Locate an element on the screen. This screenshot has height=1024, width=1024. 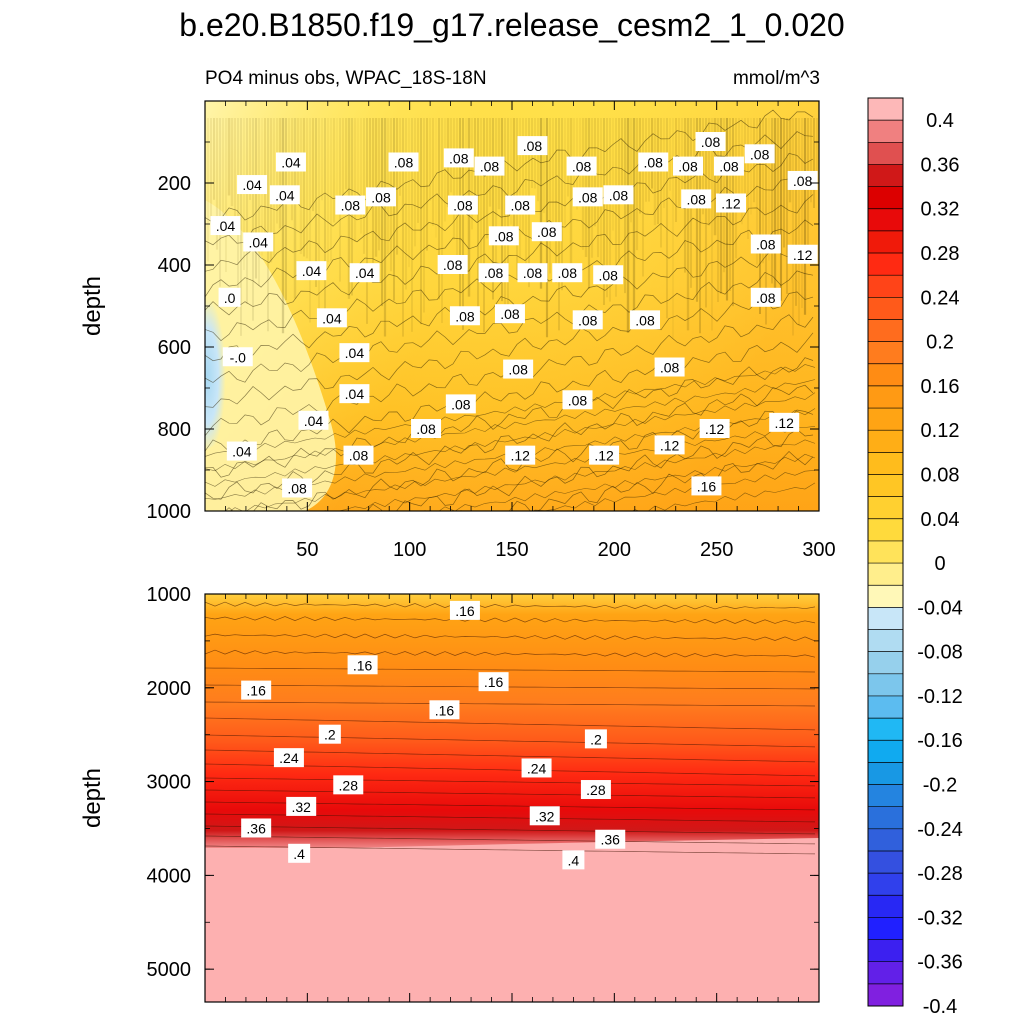
upper-streaks is located at coordinates (512, 228).